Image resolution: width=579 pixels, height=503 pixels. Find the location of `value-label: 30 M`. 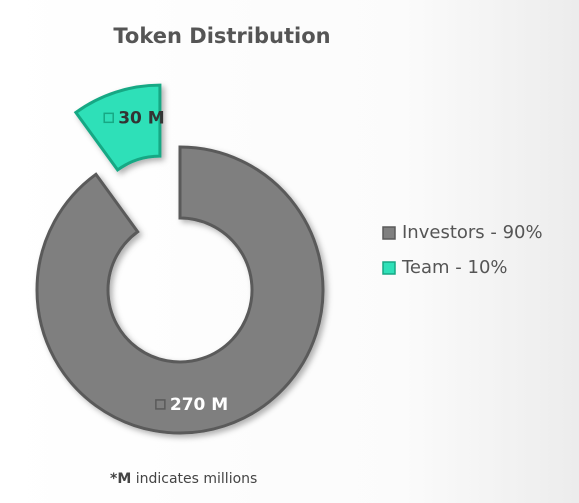

value-label: 30 M is located at coordinates (141, 118).